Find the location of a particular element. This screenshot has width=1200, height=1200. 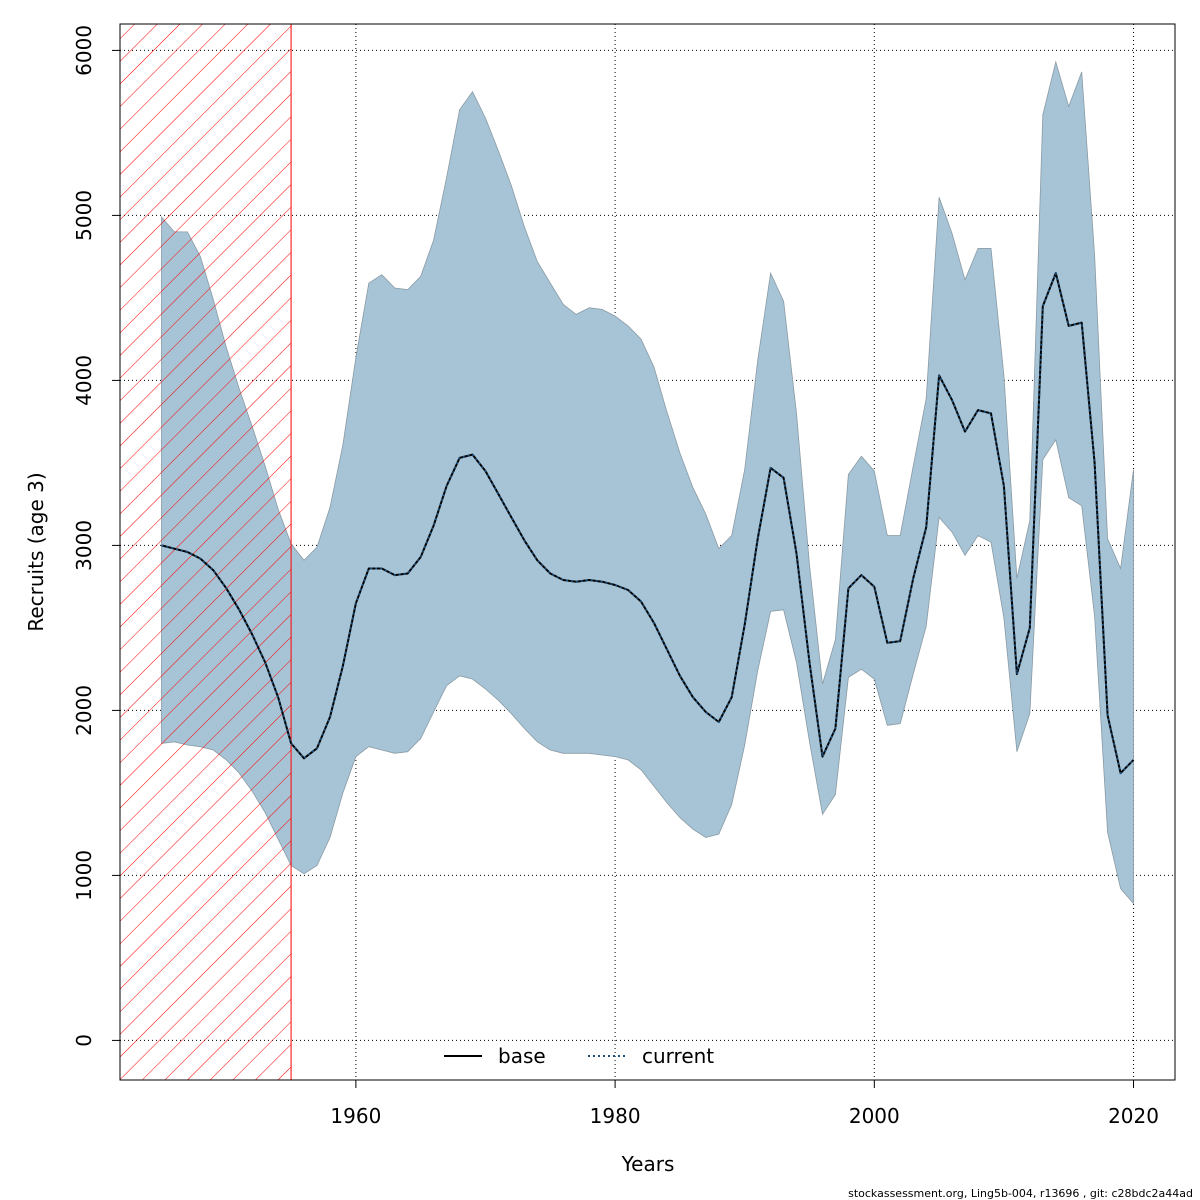

x-tick-label-2000: 2000 is located at coordinates (874, 1116).